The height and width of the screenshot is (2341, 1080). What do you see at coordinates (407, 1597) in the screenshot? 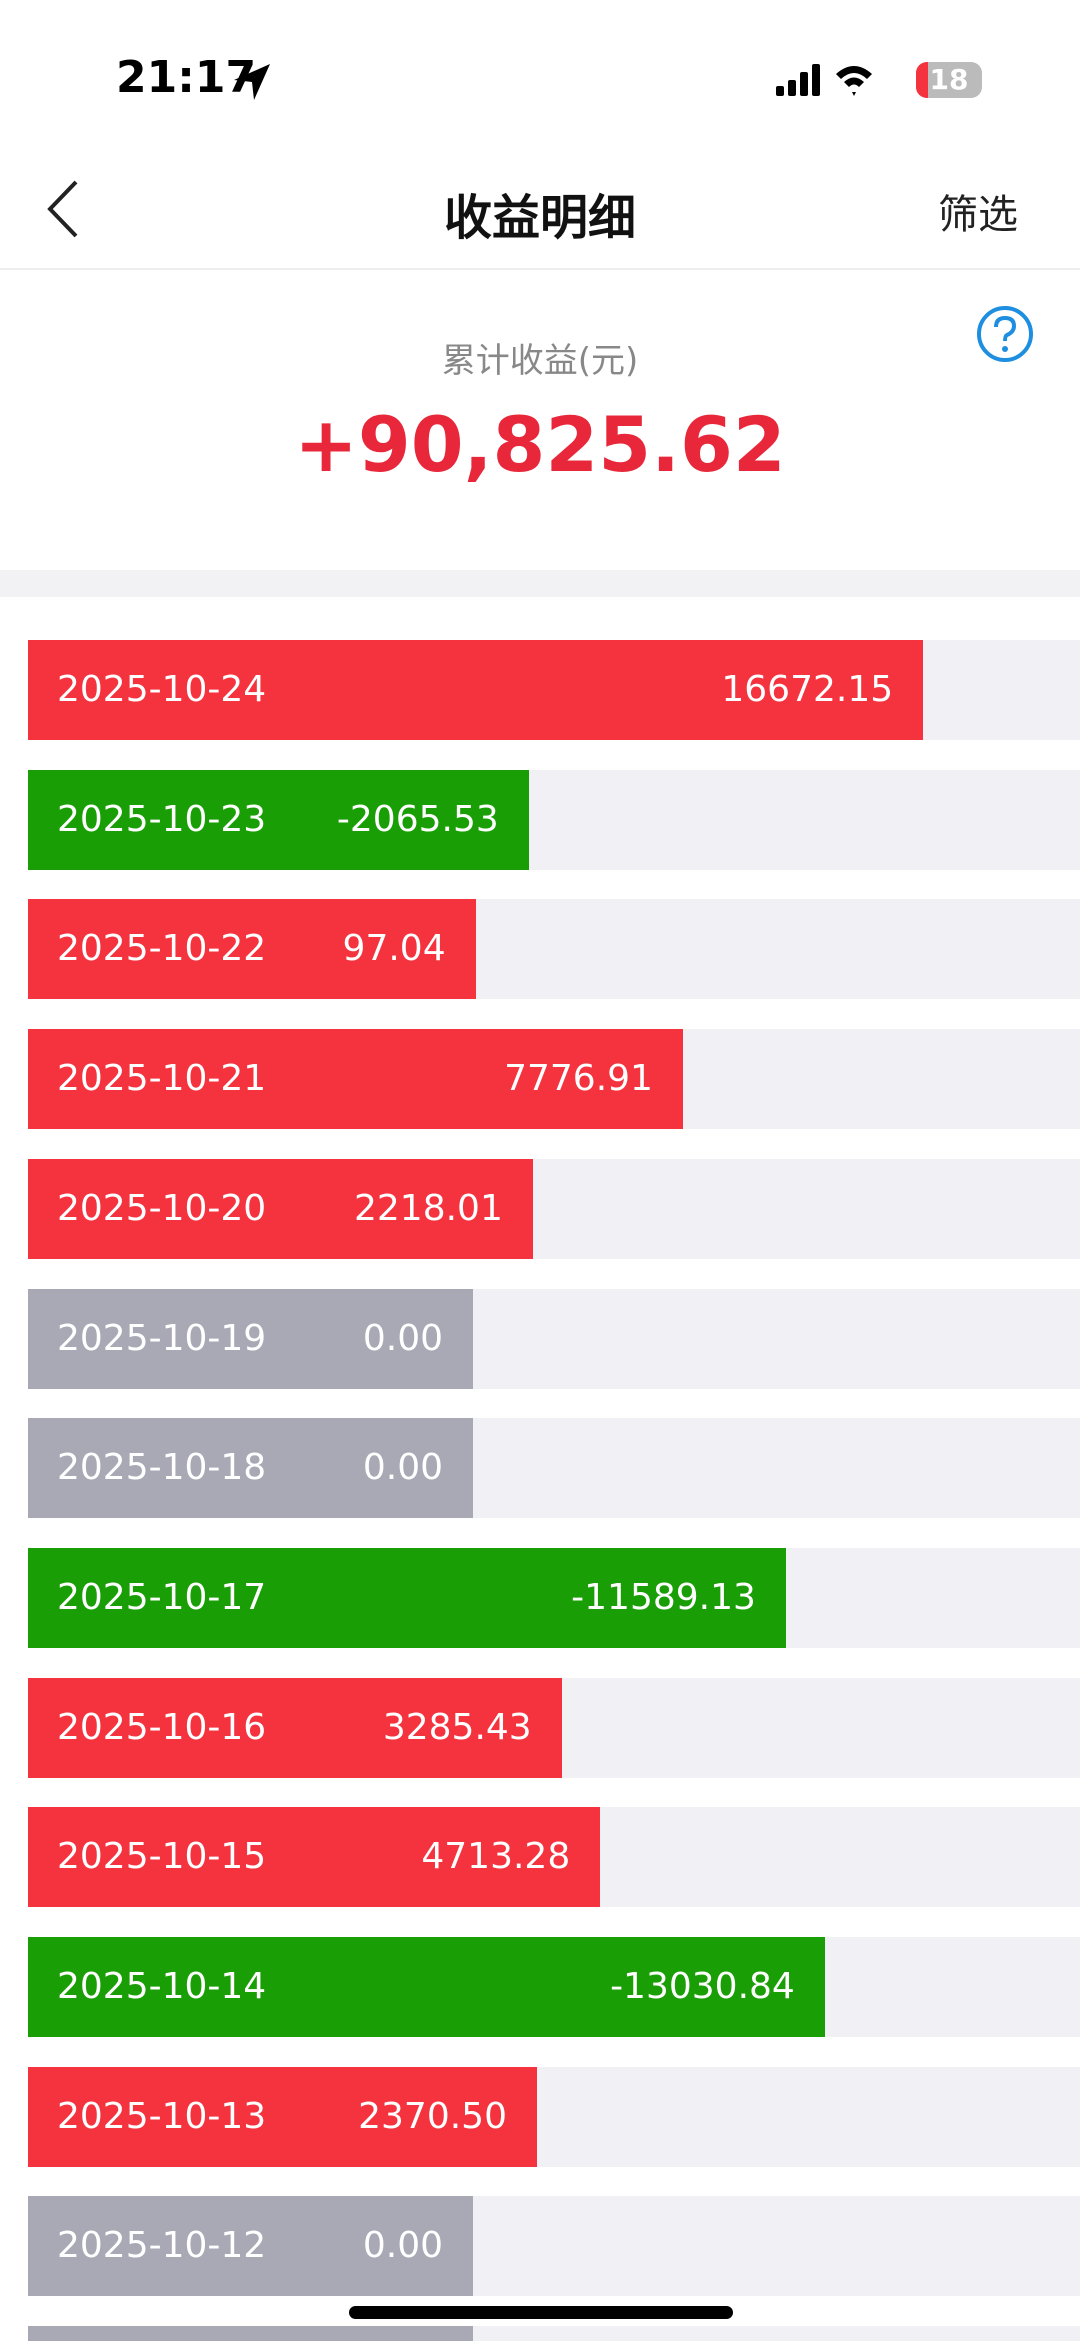
I see `row-bar: 2025-10-17 -11589.13` at bounding box center [407, 1597].